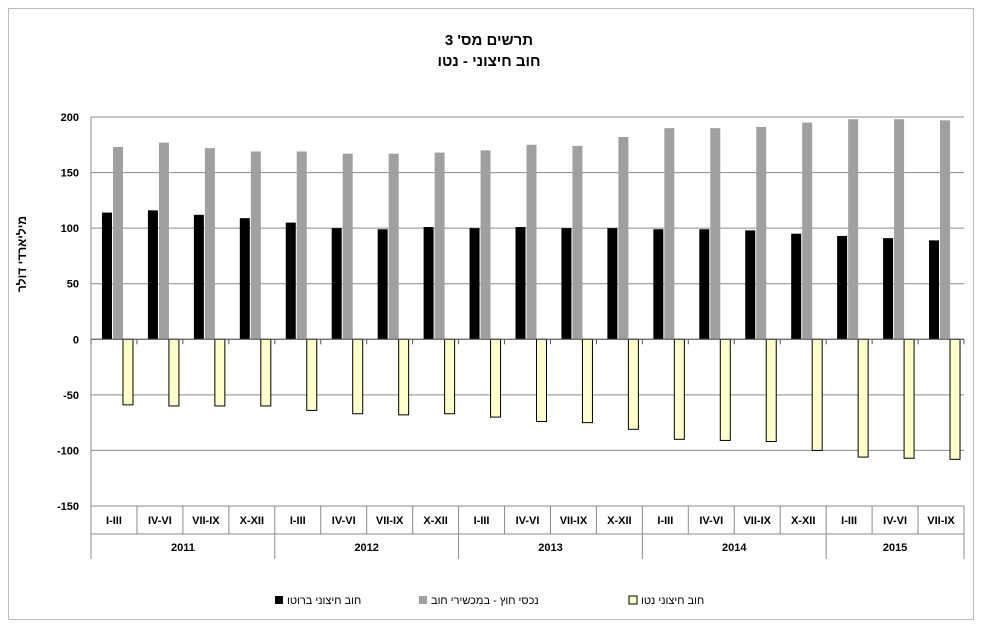 Image resolution: width=981 pixels, height=628 pixels. What do you see at coordinates (73, 285) in the screenshot?
I see `y-tick-label: 50` at bounding box center [73, 285].